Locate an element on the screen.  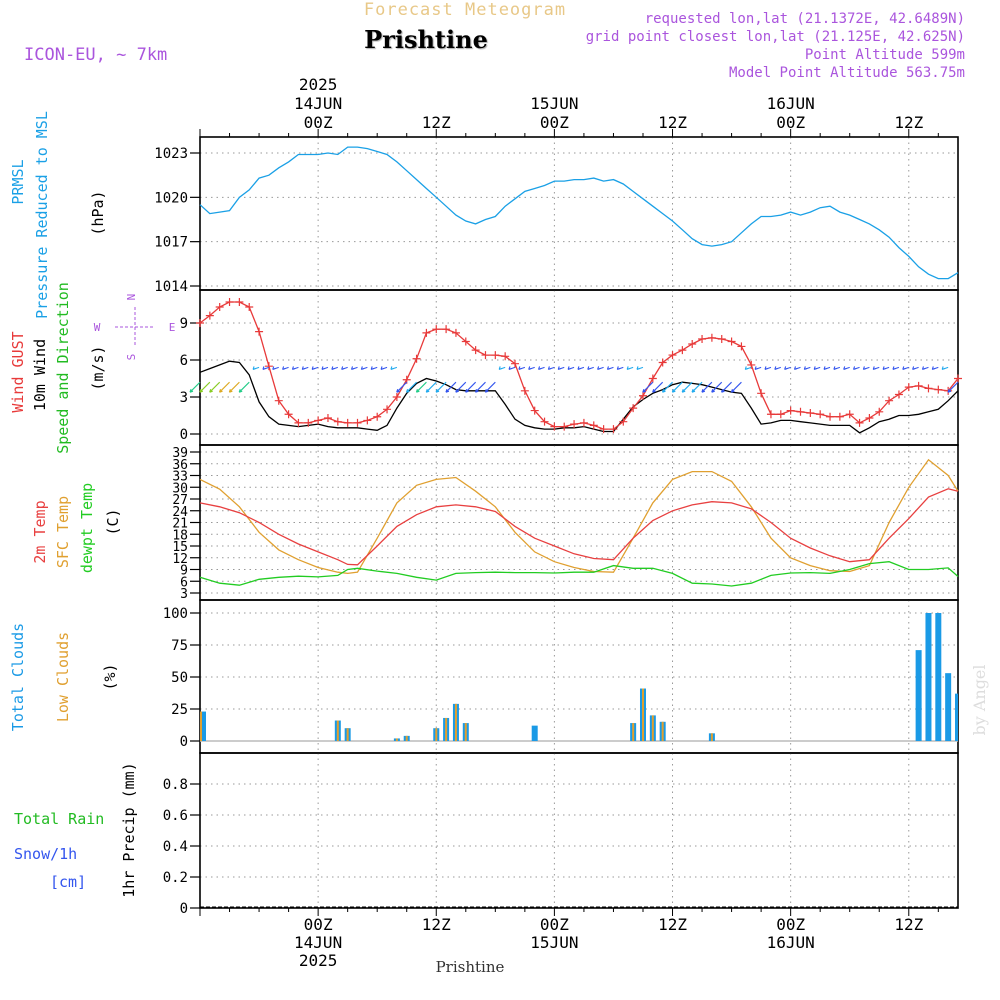
clouds-tick-label: 50 is located at coordinates (179, 678).